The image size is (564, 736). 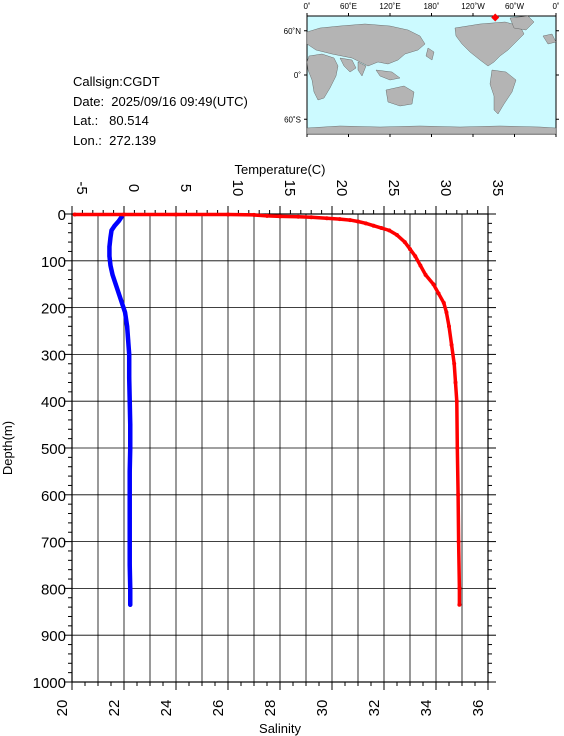 I want to click on top-axis-tick-label: 10, so click(x=237, y=188).